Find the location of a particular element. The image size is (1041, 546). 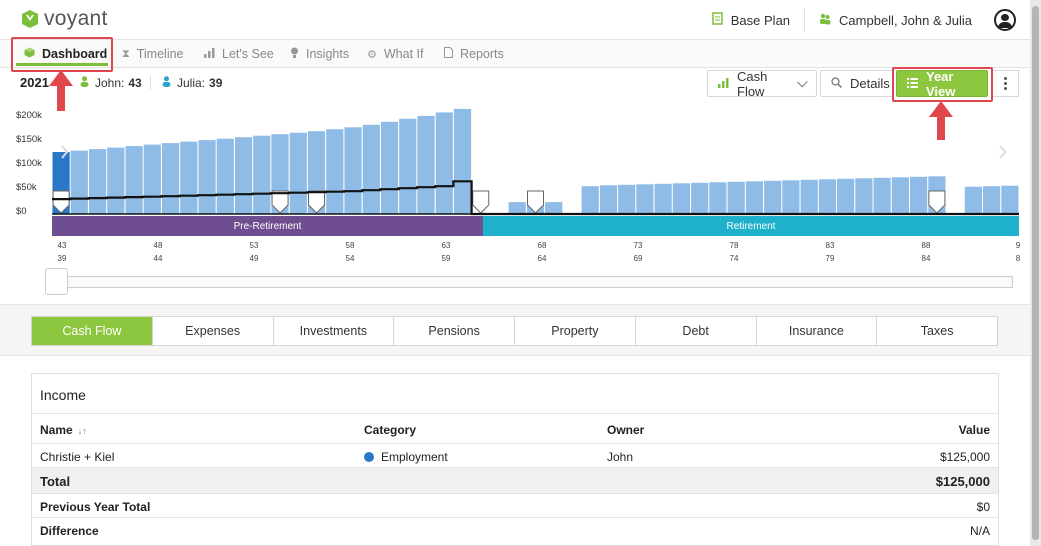

cash-flow-label: Cash Flow is located at coordinates (752, 83).